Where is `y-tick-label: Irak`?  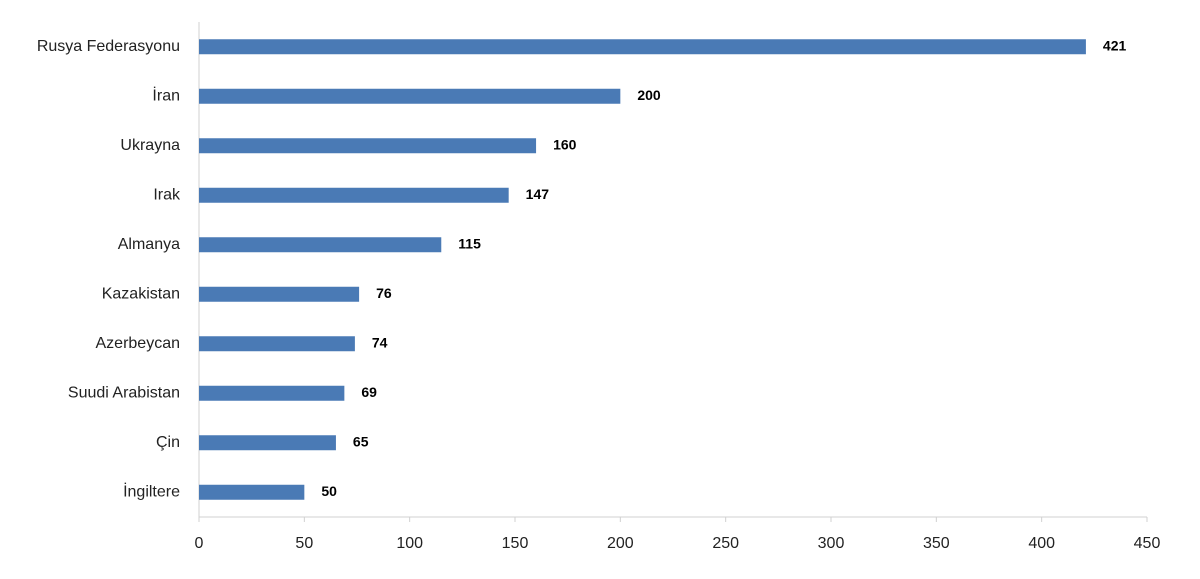 y-tick-label: Irak is located at coordinates (167, 194).